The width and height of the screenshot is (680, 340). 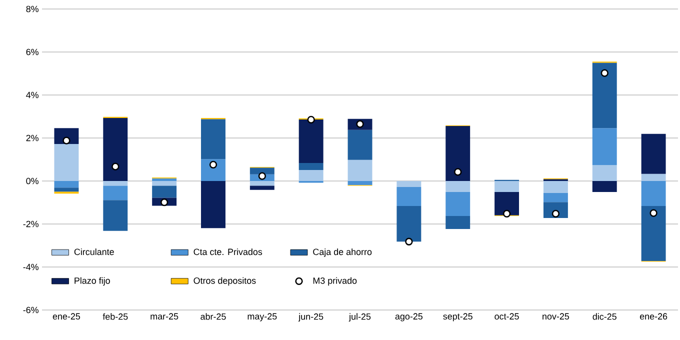 I want to click on x-tick-label: jul-25, so click(x=359, y=317).